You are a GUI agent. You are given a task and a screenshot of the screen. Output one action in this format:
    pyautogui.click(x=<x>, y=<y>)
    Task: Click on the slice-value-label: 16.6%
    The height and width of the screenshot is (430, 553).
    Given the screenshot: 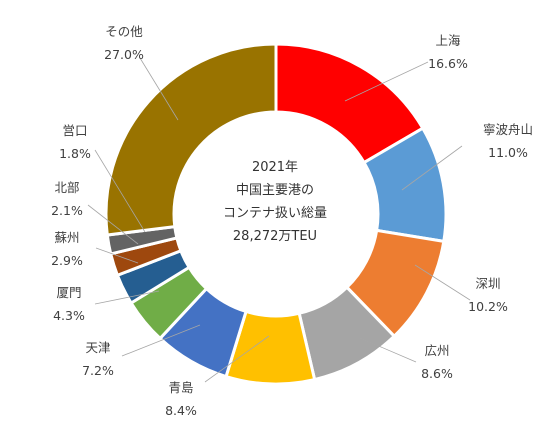 What is the action you would take?
    pyautogui.click(x=448, y=63)
    